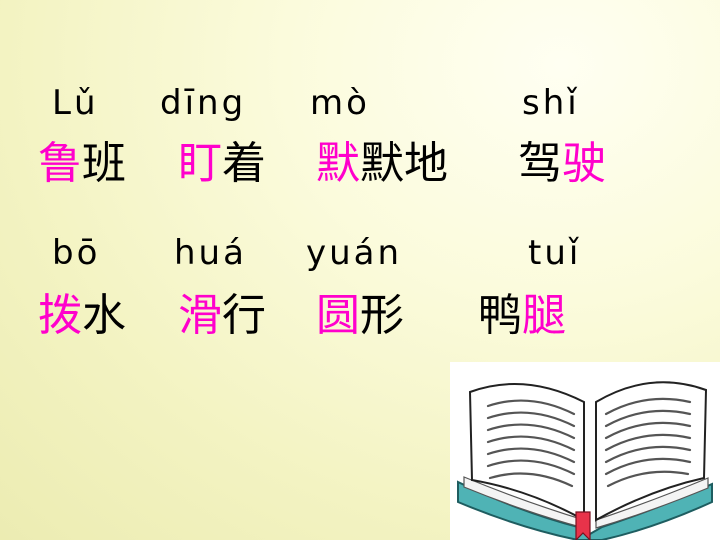 The image size is (720, 540). What do you see at coordinates (540, 163) in the screenshot?
I see `plain-char: 驾` at bounding box center [540, 163].